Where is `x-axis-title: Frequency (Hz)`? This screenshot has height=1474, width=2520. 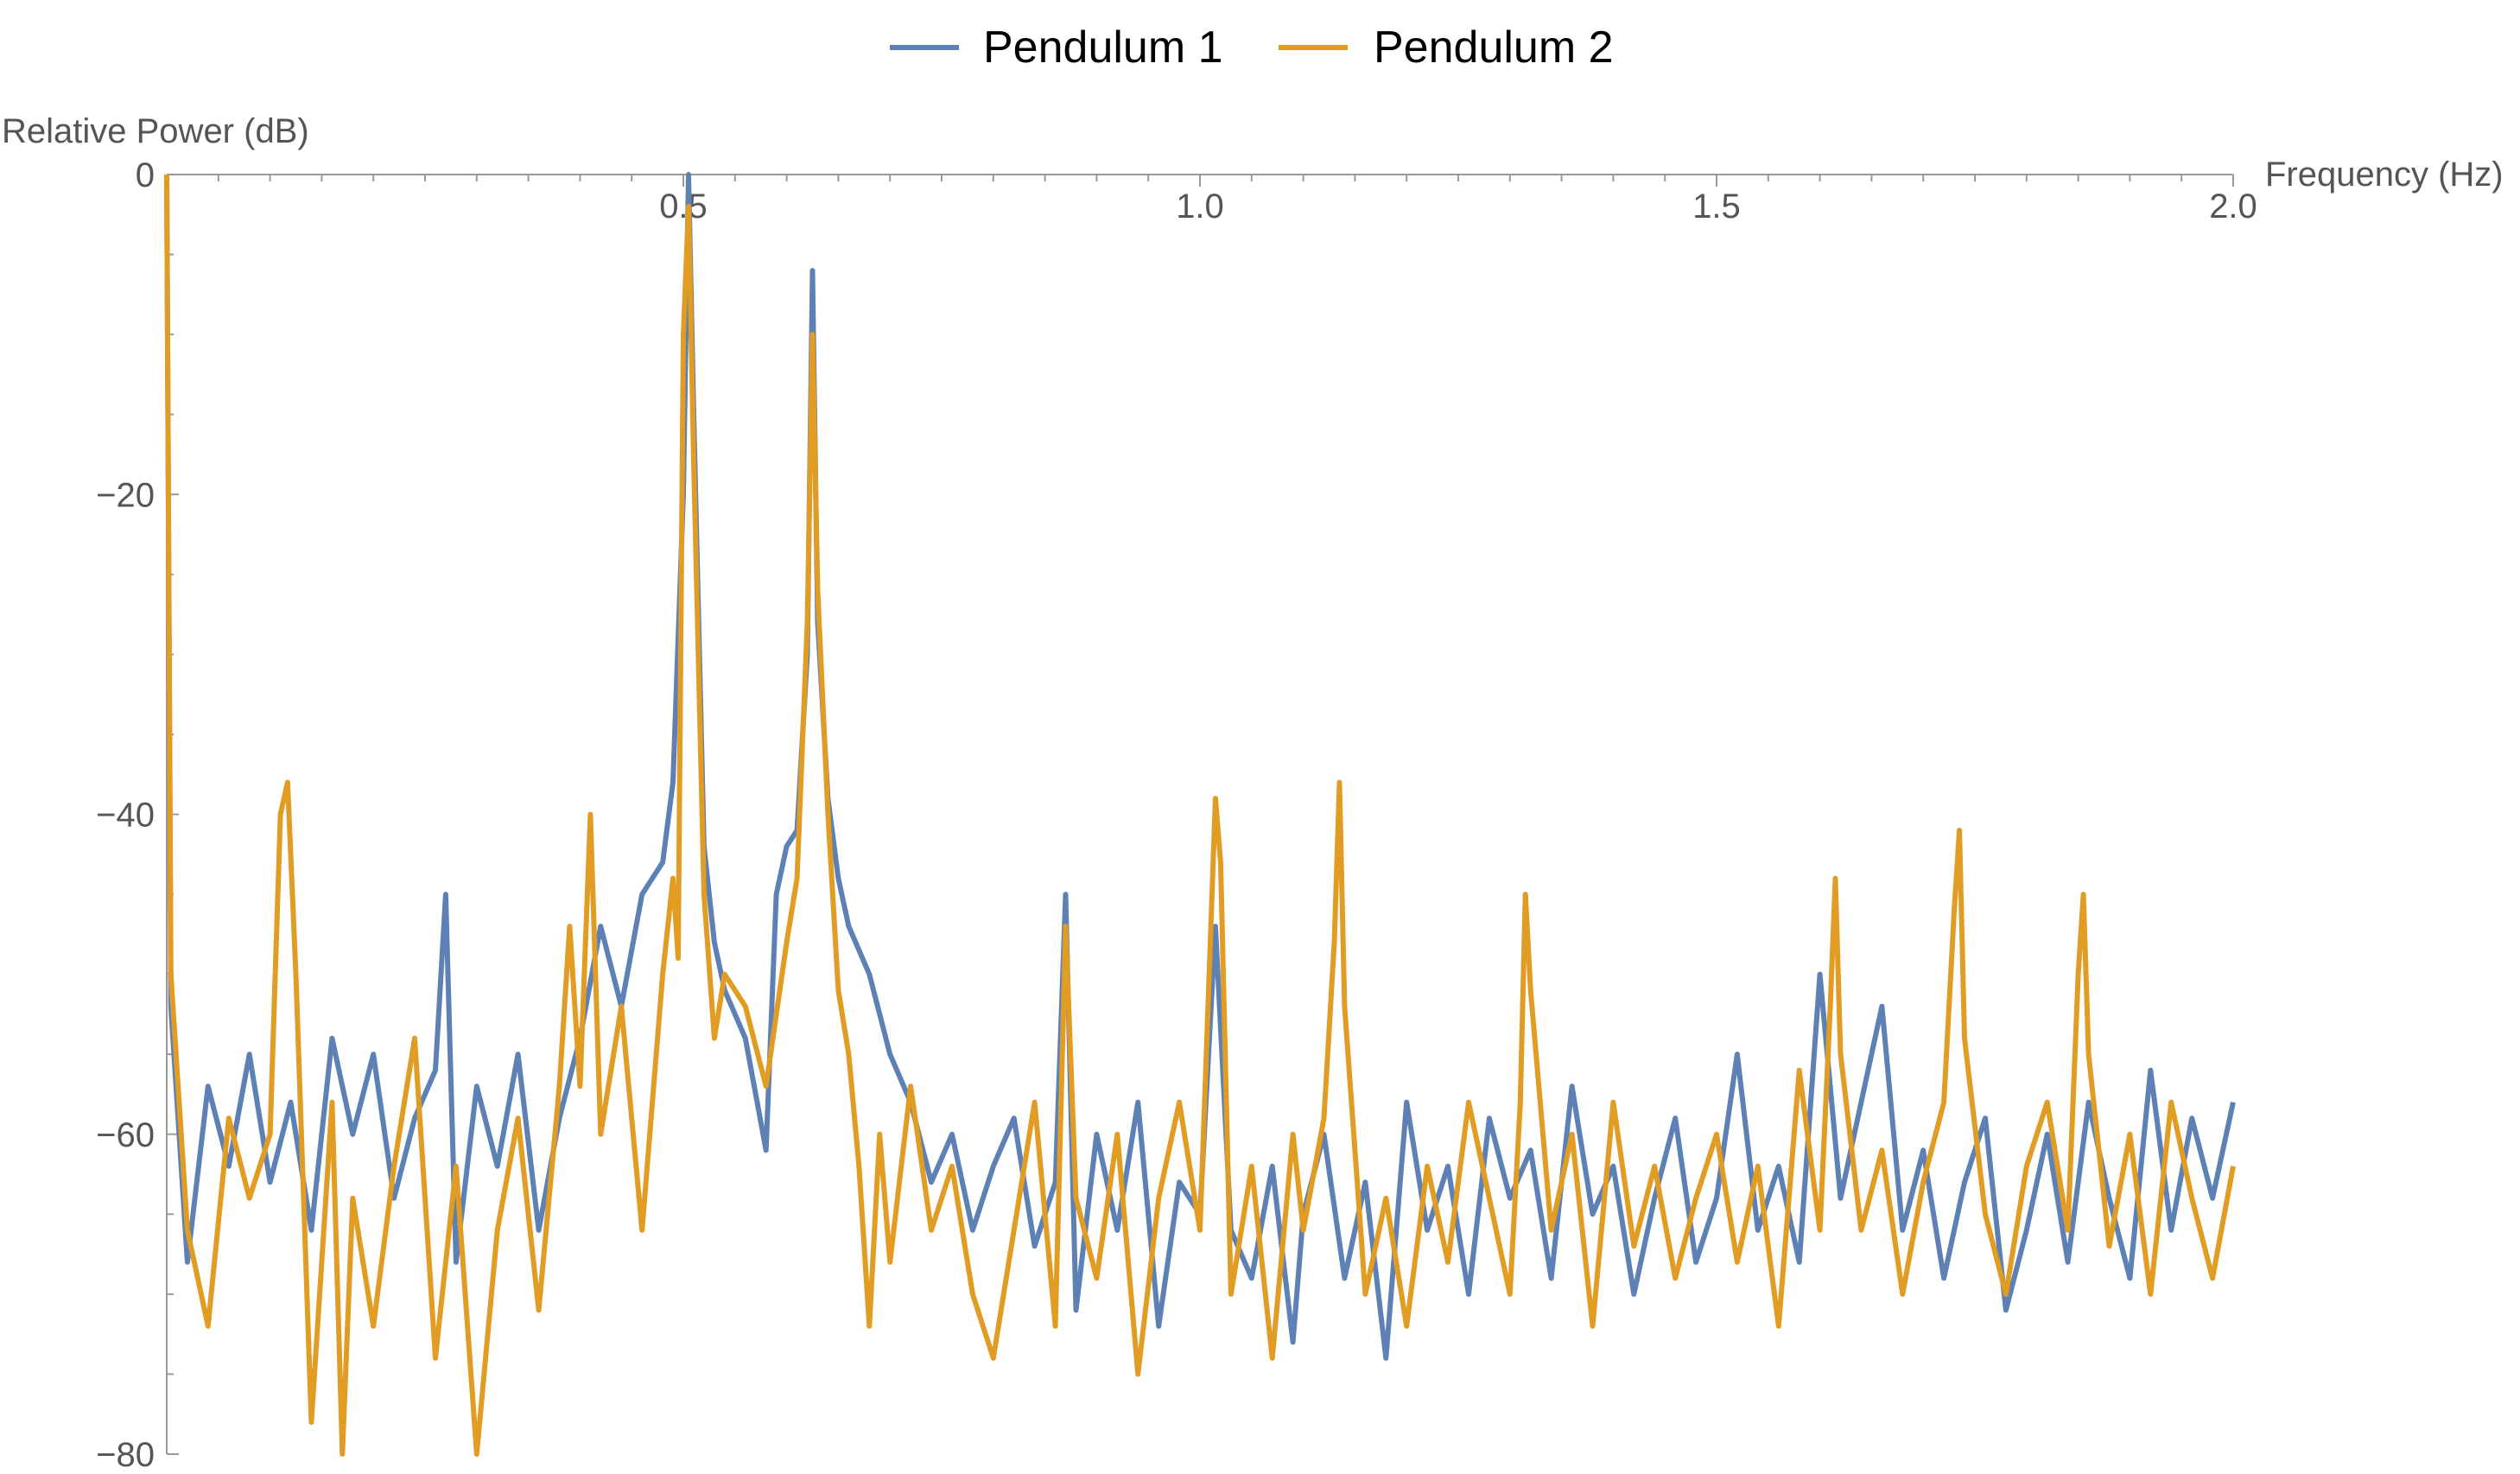 x-axis-title: Frequency (Hz) is located at coordinates (2384, 175).